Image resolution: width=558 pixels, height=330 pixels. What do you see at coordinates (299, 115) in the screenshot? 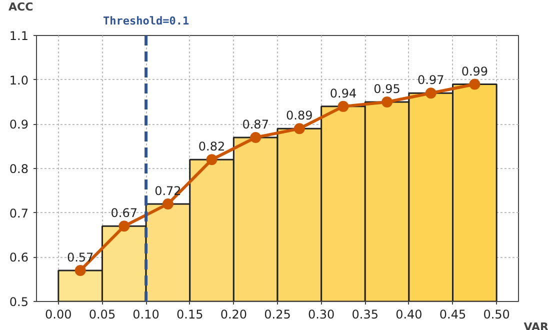
I see `data-label: 0.89` at bounding box center [299, 115].